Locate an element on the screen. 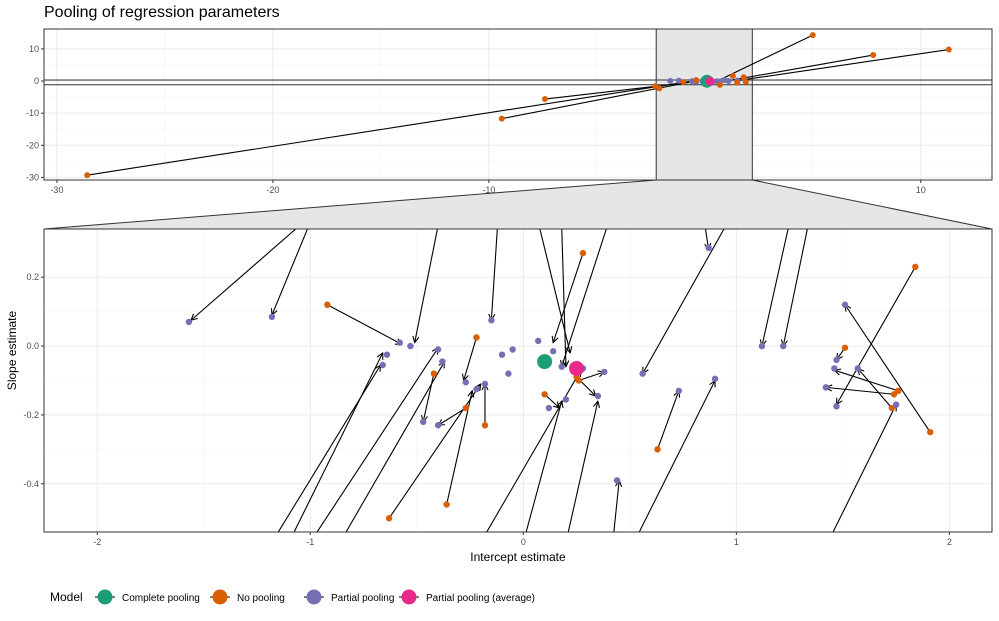 The height and width of the screenshot is (621, 999). zoom-connector is located at coordinates (518, 204).